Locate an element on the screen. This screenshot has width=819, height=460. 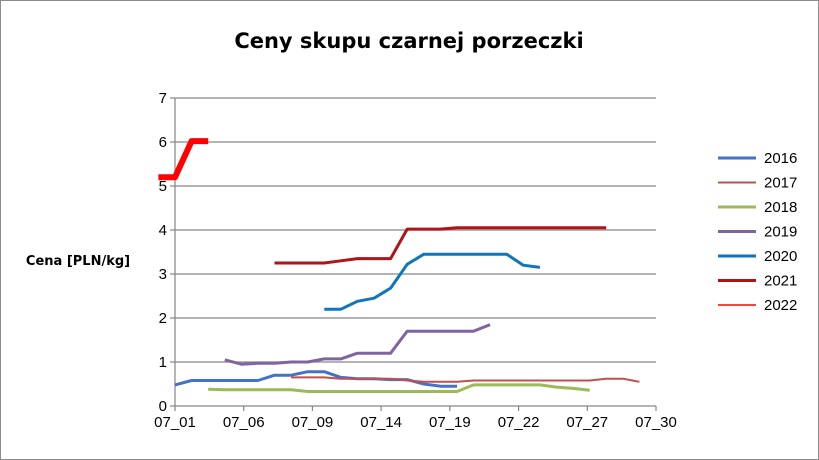
y-tick-label: 6 is located at coordinates (163, 142).